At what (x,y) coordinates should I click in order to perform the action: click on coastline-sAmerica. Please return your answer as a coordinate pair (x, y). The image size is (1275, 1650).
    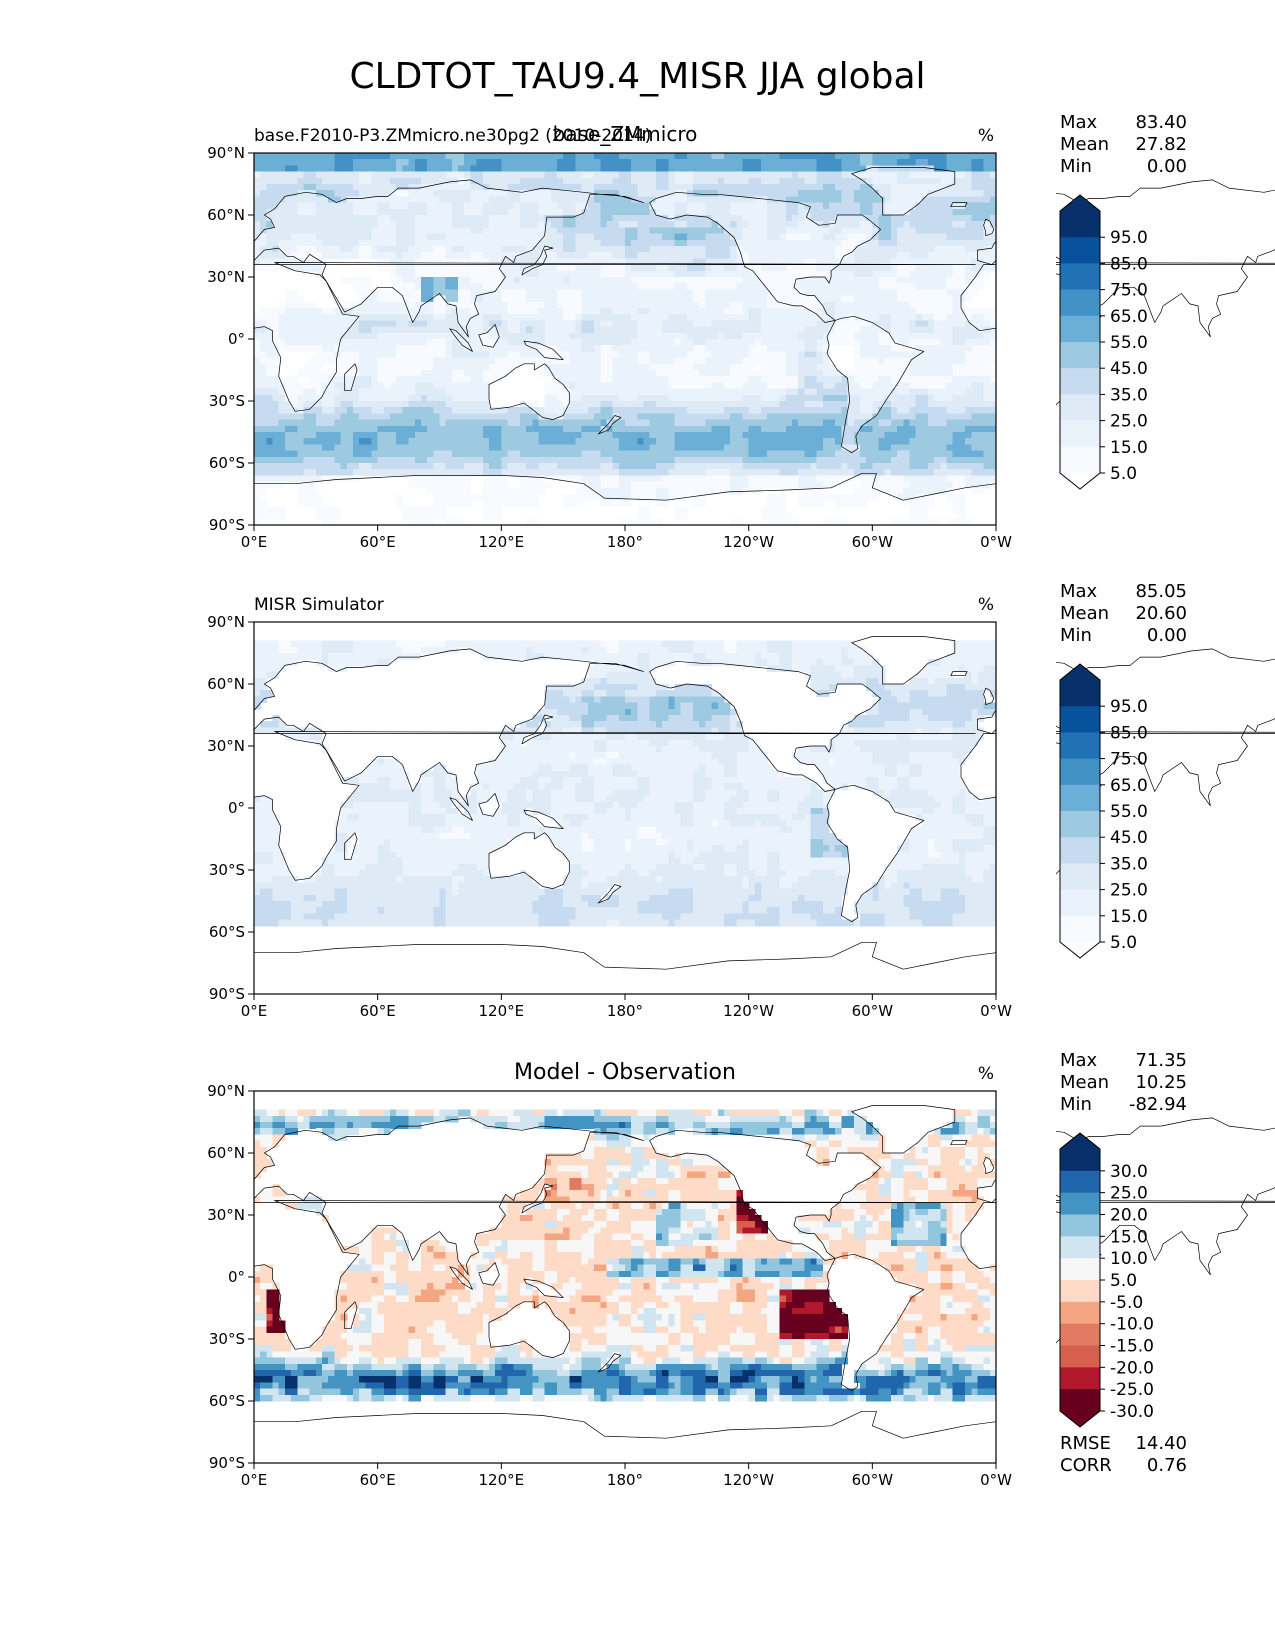
    Looking at the image, I should click on (875, 384).